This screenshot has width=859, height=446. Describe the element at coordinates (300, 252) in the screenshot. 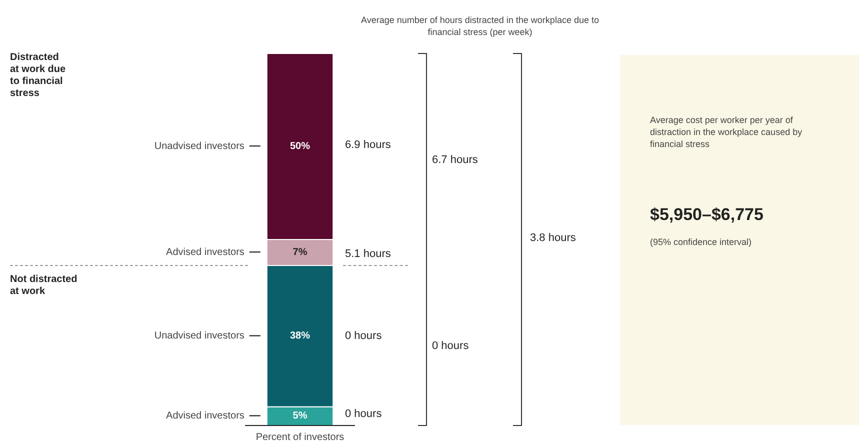

I see `data-label: 7%` at that location.